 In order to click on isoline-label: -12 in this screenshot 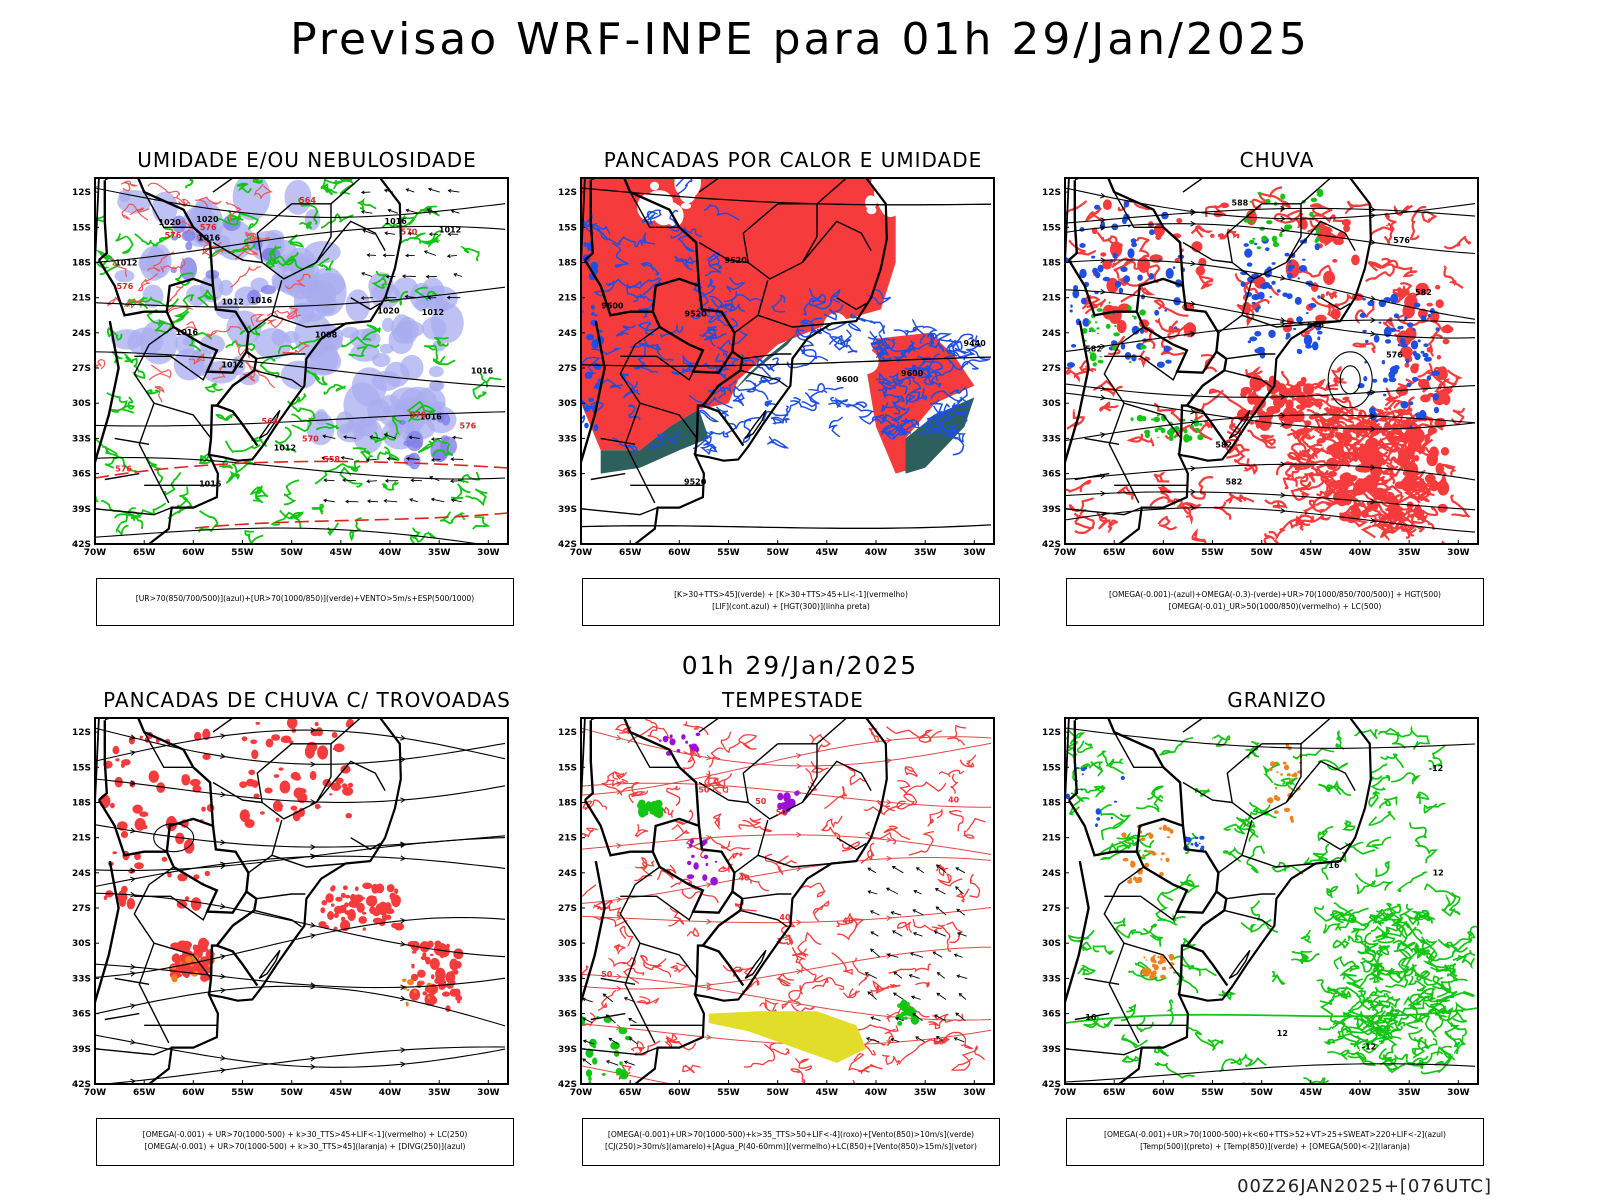, I will do `click(1436, 768)`.